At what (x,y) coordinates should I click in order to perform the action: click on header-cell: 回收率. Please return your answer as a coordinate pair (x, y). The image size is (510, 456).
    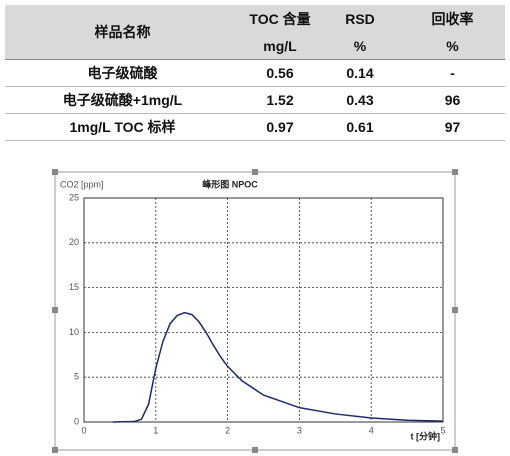
    Looking at the image, I should click on (452, 18).